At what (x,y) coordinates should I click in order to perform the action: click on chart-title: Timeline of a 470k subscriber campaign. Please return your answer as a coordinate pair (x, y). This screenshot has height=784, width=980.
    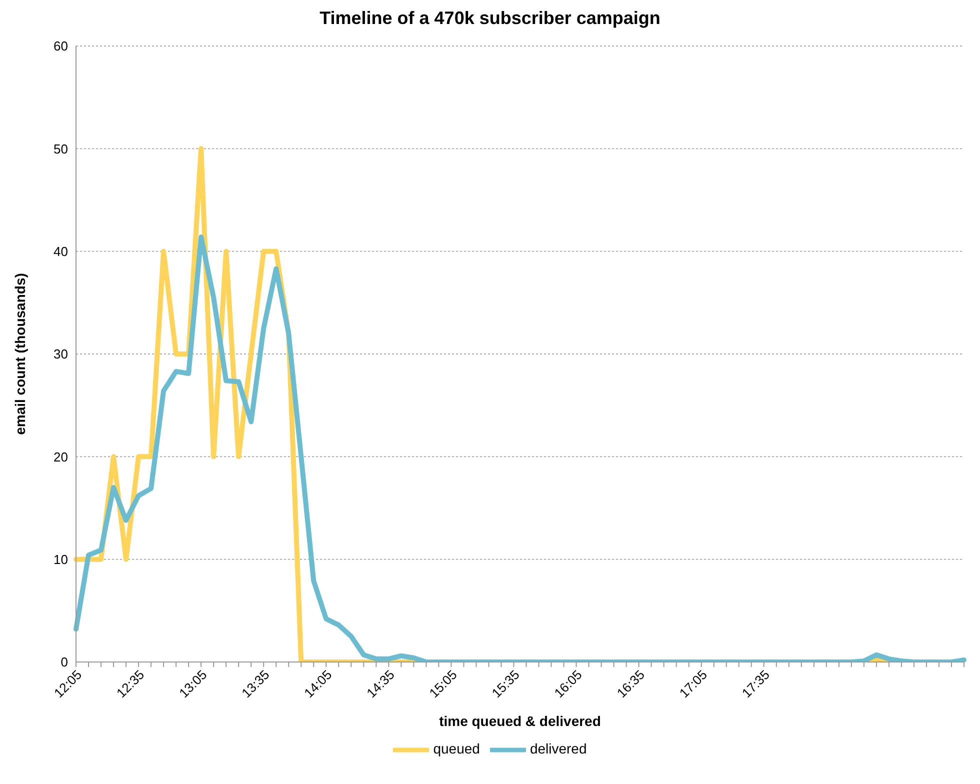
    Looking at the image, I should click on (490, 19).